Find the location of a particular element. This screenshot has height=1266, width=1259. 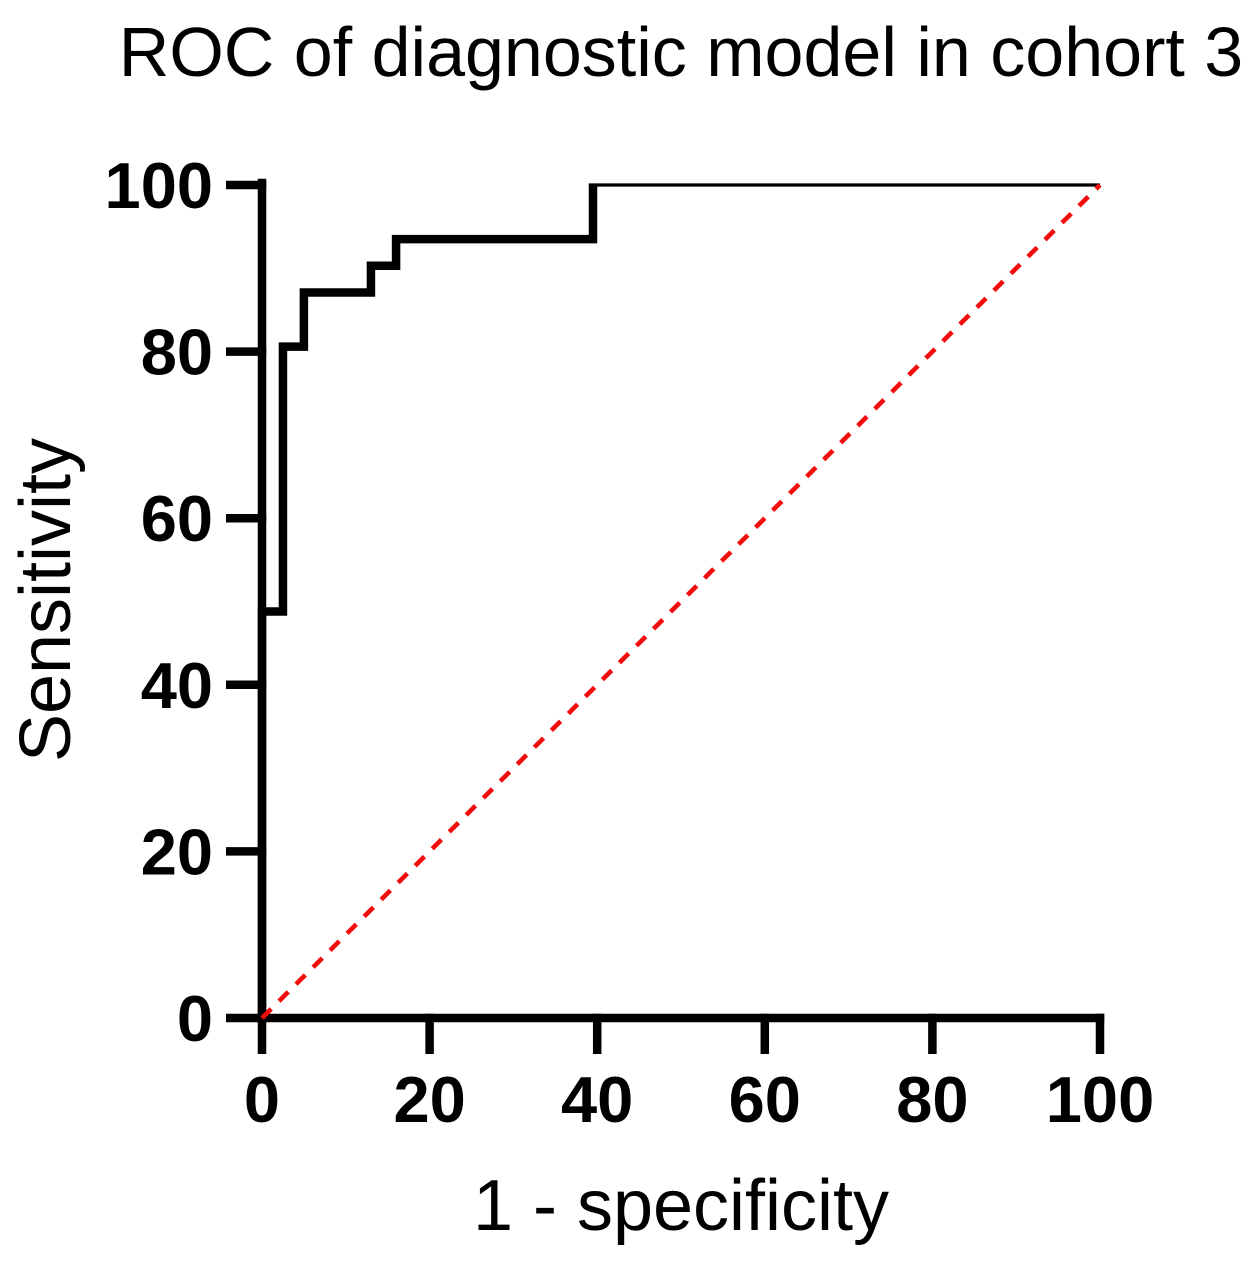

x-axis-title: 1 - specificity is located at coordinates (681, 1206).